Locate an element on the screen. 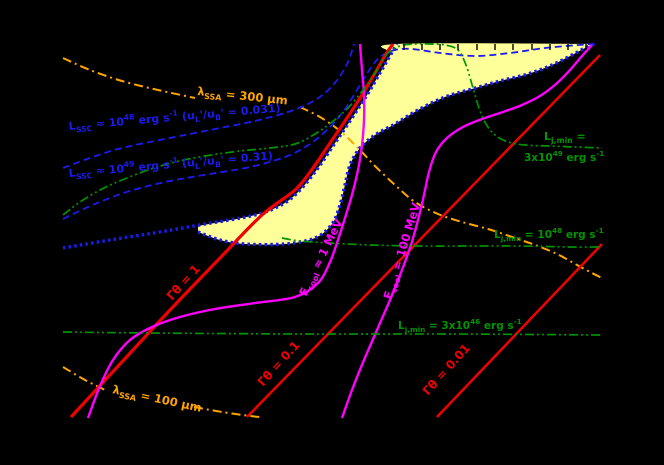 The image size is (664, 465). top-axis-ticks is located at coordinates (495, 47).